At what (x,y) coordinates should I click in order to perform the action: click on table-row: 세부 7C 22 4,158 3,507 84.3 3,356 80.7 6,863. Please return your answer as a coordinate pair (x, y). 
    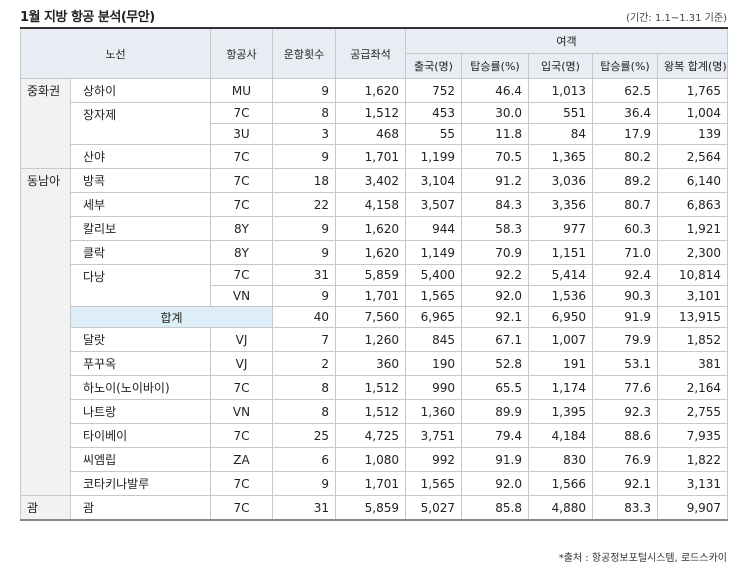
    Looking at the image, I should click on (375, 204).